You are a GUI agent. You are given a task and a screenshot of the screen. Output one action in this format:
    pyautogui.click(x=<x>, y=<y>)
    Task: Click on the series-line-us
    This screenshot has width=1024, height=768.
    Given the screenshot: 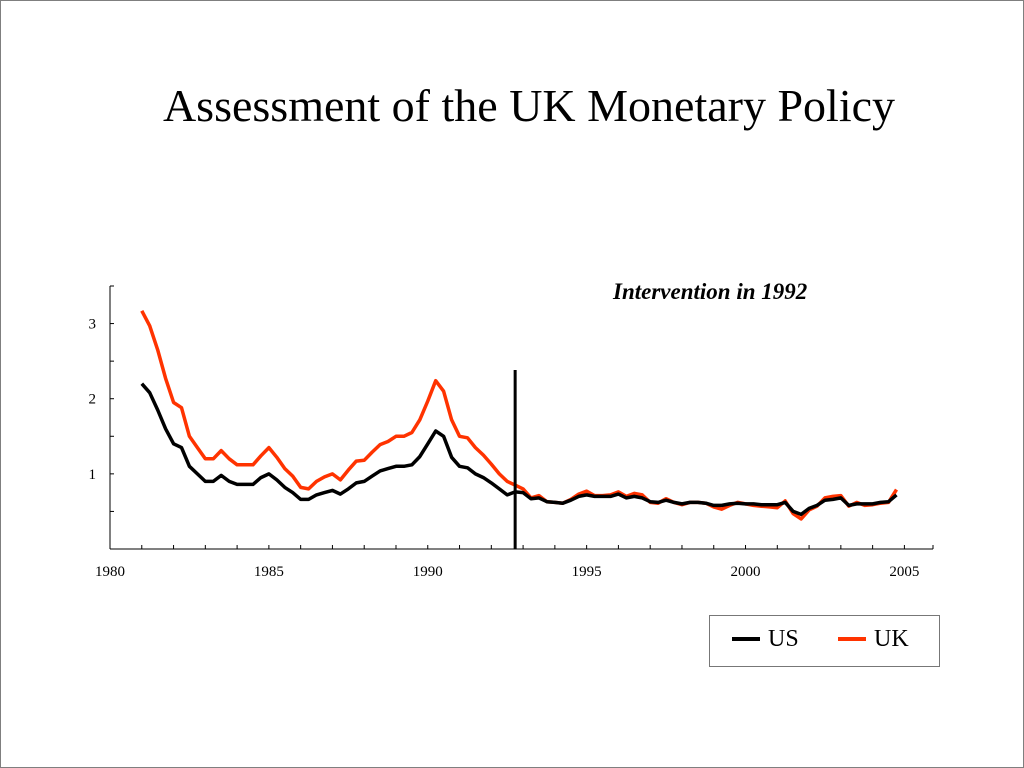 What is the action you would take?
    pyautogui.click(x=519, y=449)
    